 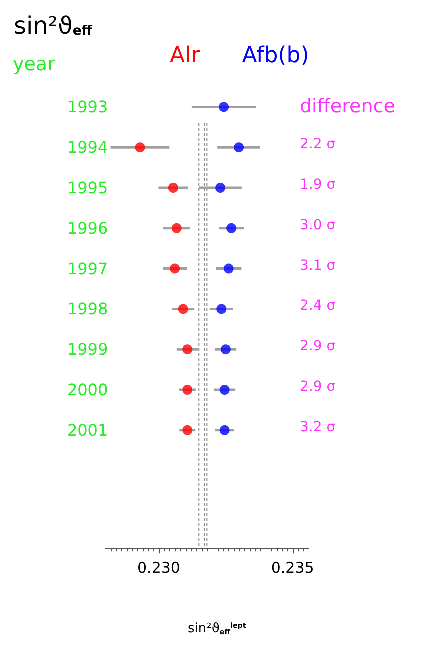 I want to click on chart-title: sin²ϑeff, so click(x=53, y=26).